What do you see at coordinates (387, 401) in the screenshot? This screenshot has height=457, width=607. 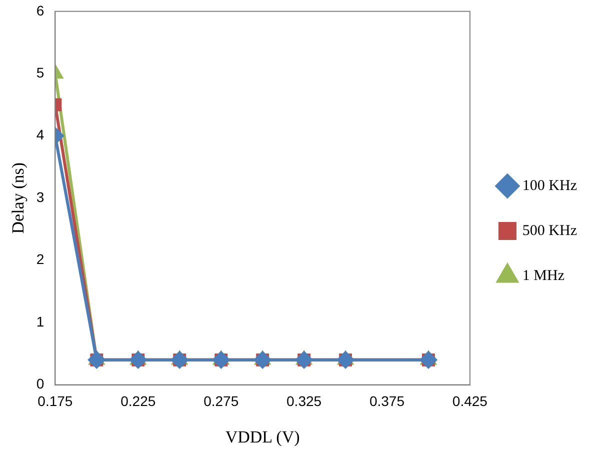 I see `x-tick-label: 0.375` at bounding box center [387, 401].